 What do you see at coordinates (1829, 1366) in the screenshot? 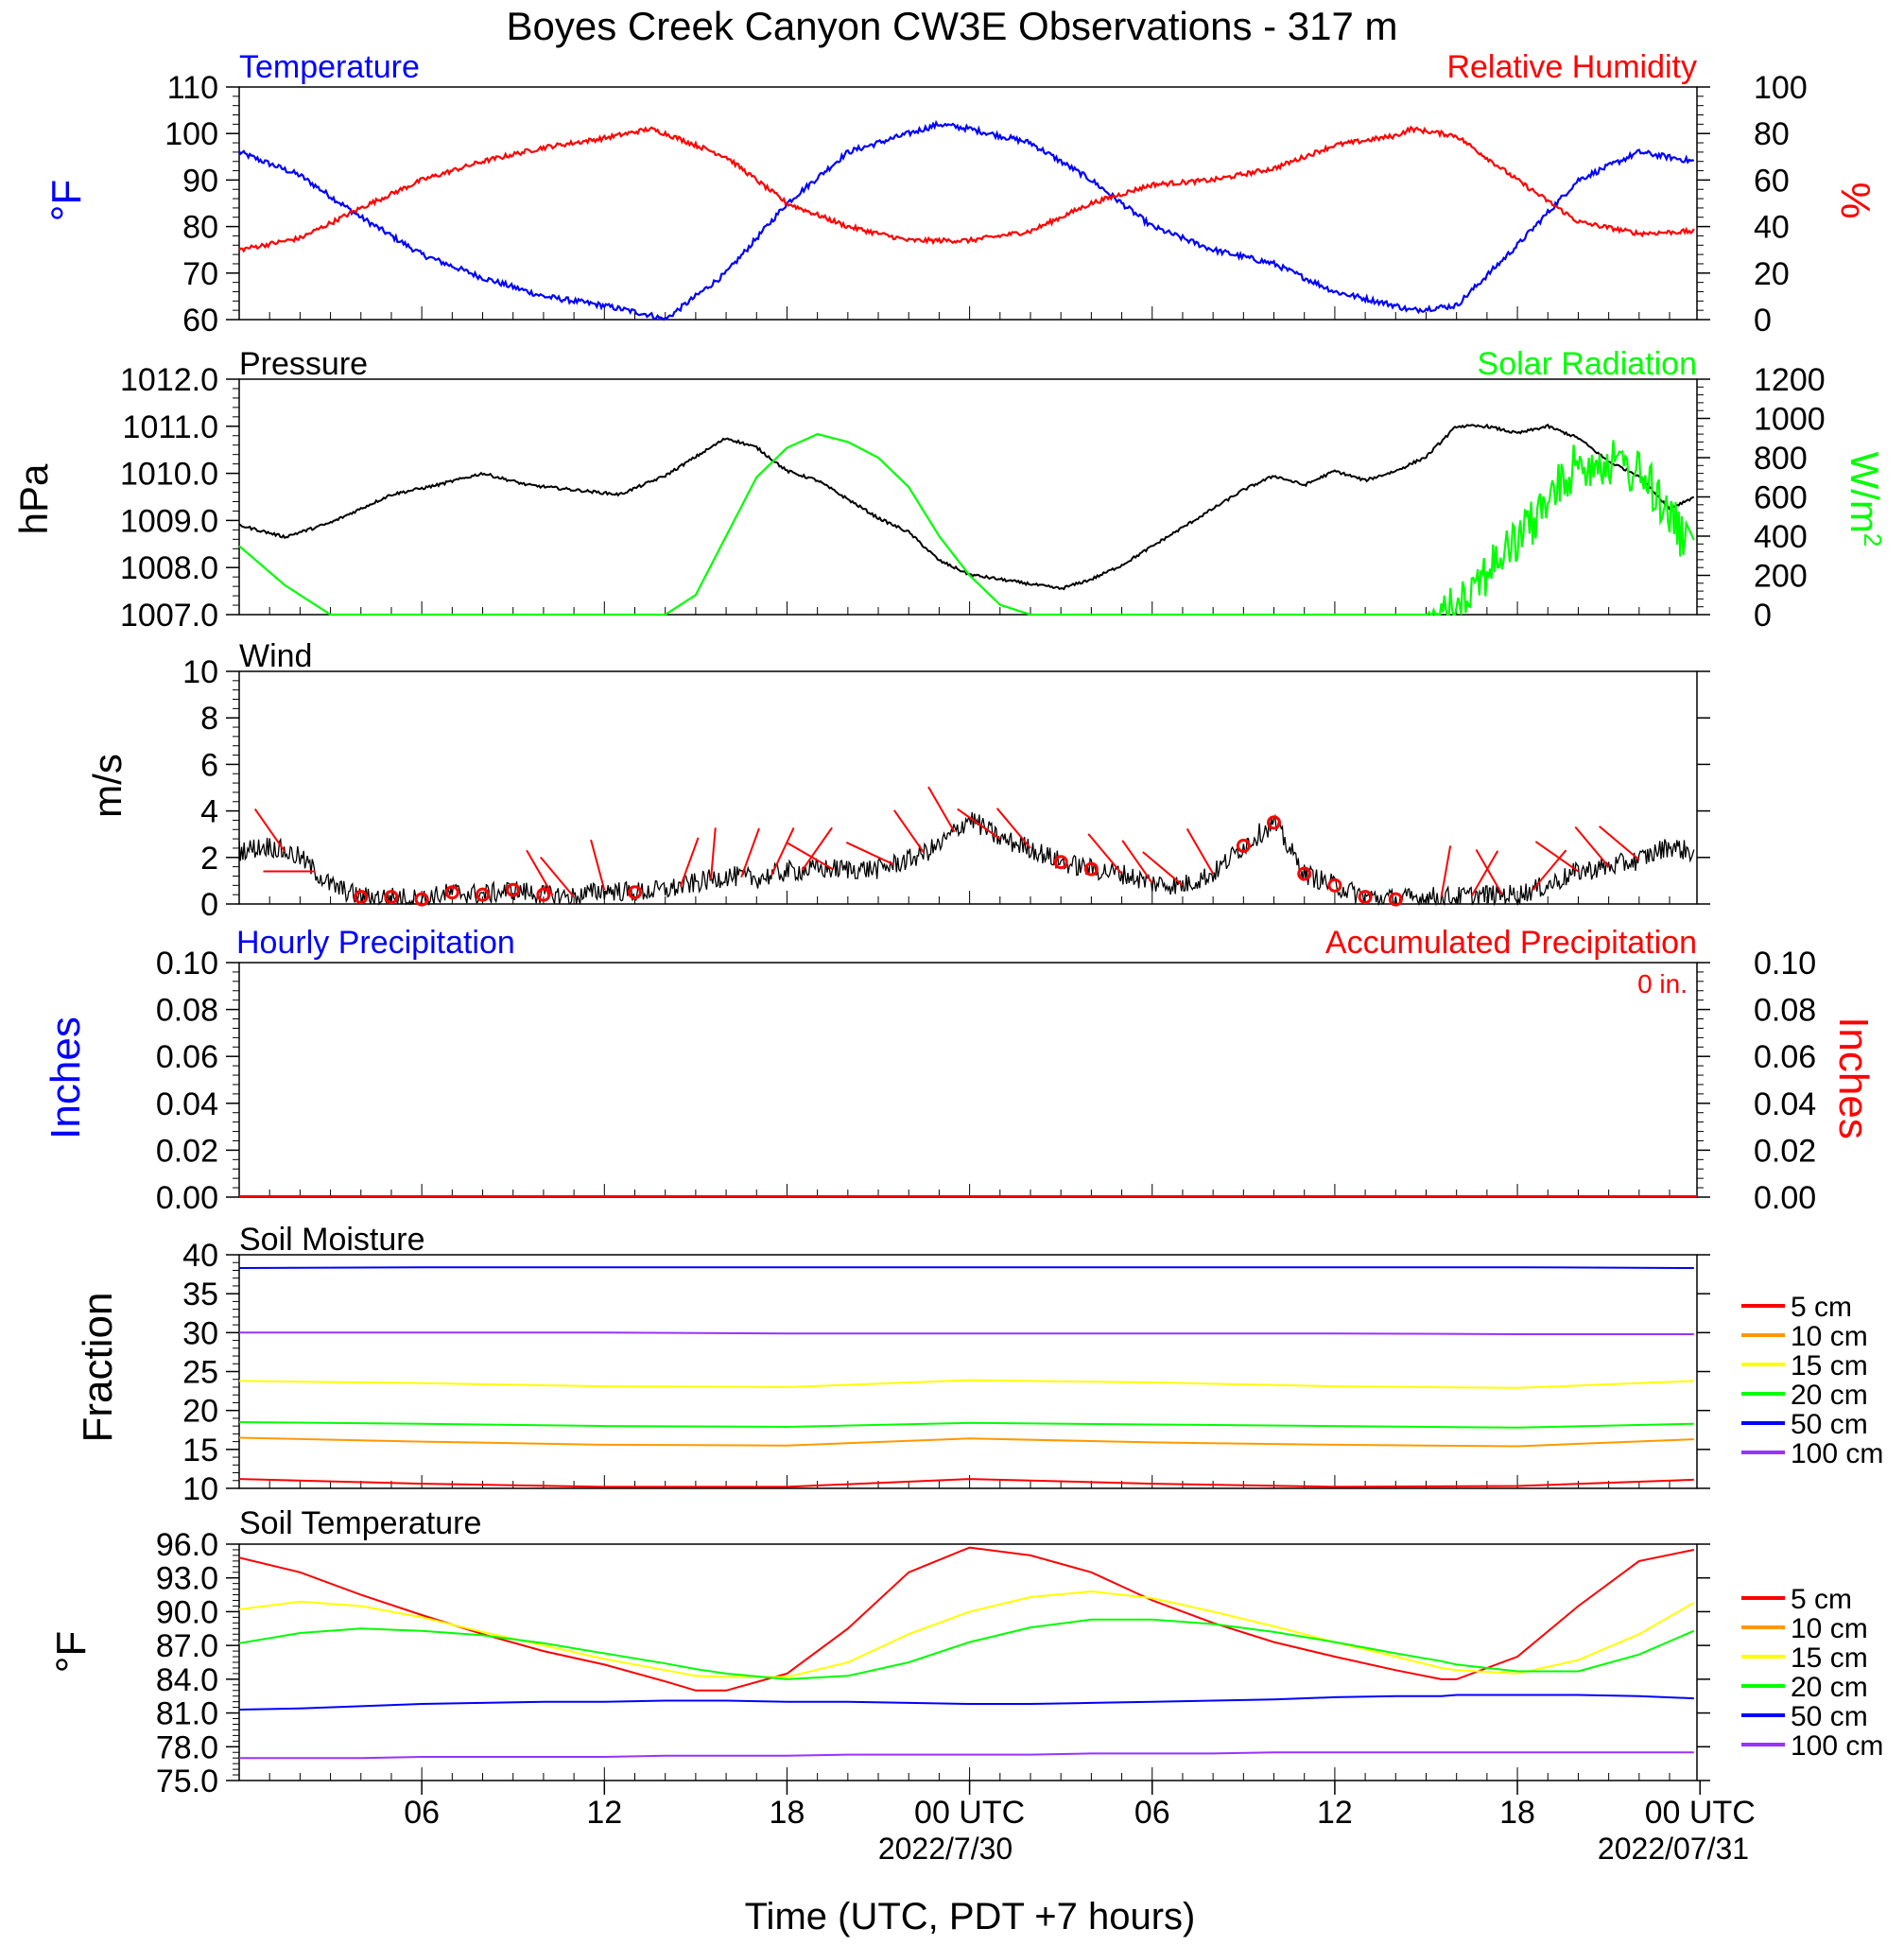
I see `soil-moisture-legend-label: 15 cm` at bounding box center [1829, 1366].